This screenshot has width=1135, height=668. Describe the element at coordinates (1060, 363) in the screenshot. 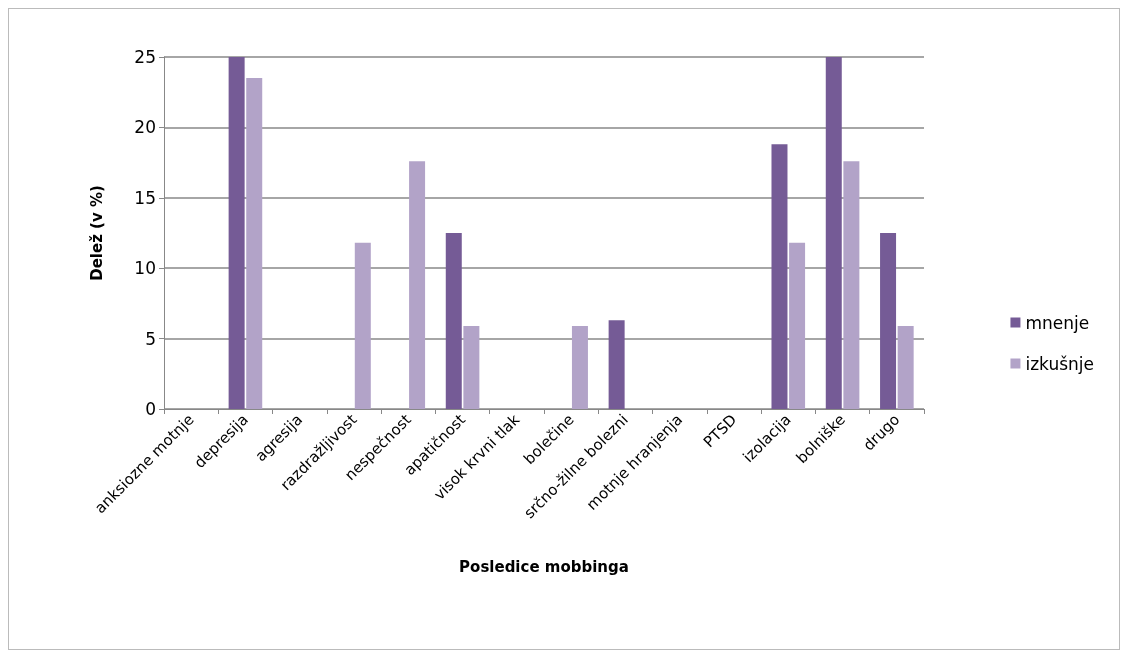

I see `legend-label: izkušnje` at that location.